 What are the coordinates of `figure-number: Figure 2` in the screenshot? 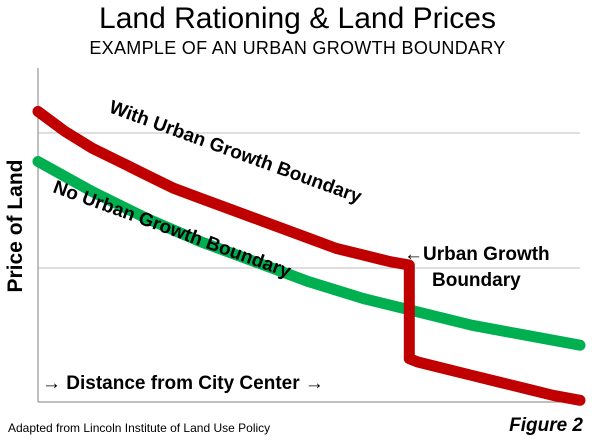 It's located at (546, 425).